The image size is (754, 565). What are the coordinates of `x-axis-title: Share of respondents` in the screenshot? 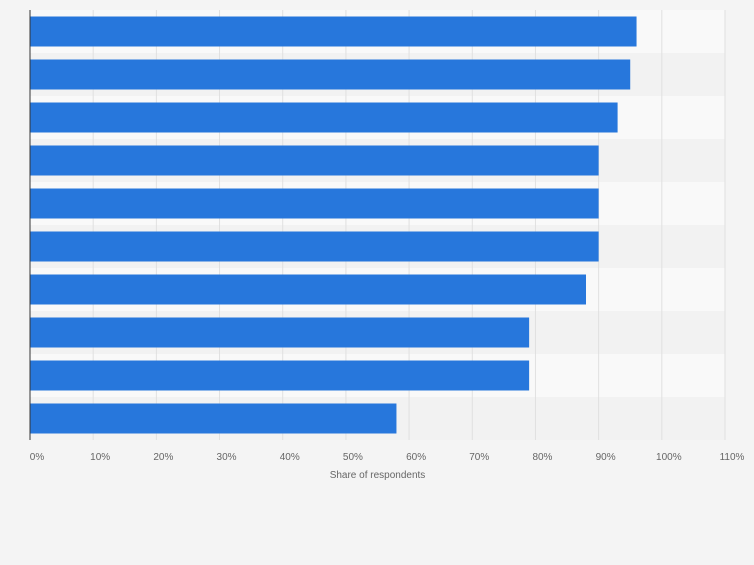 It's located at (378, 475).